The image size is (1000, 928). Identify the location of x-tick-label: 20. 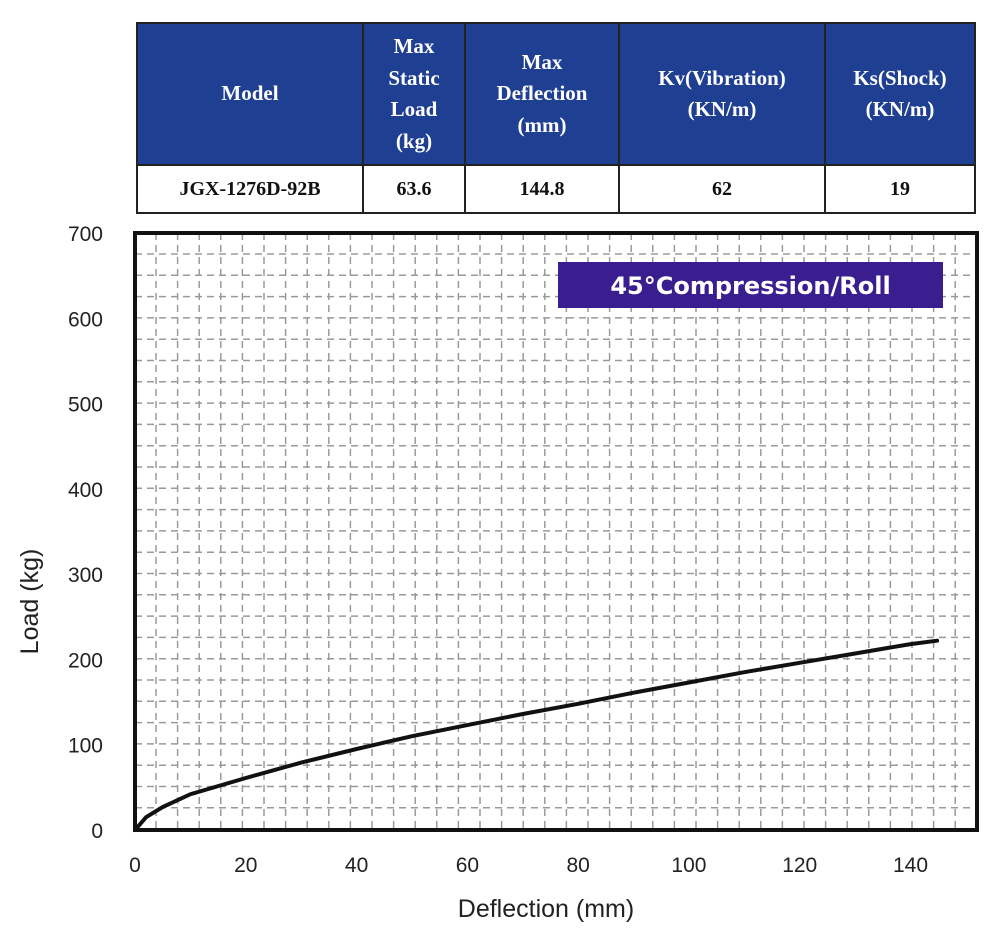
(245, 865).